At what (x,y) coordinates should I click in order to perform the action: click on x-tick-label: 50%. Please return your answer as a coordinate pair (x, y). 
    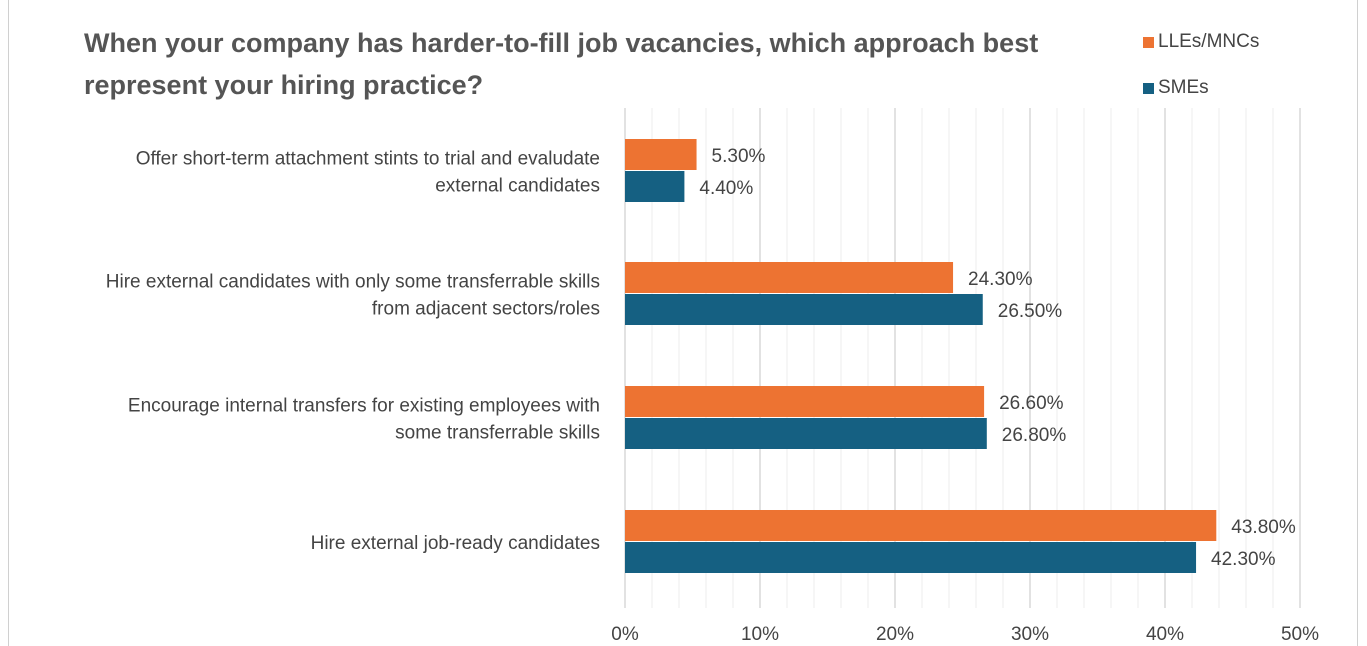
    Looking at the image, I should click on (1300, 634).